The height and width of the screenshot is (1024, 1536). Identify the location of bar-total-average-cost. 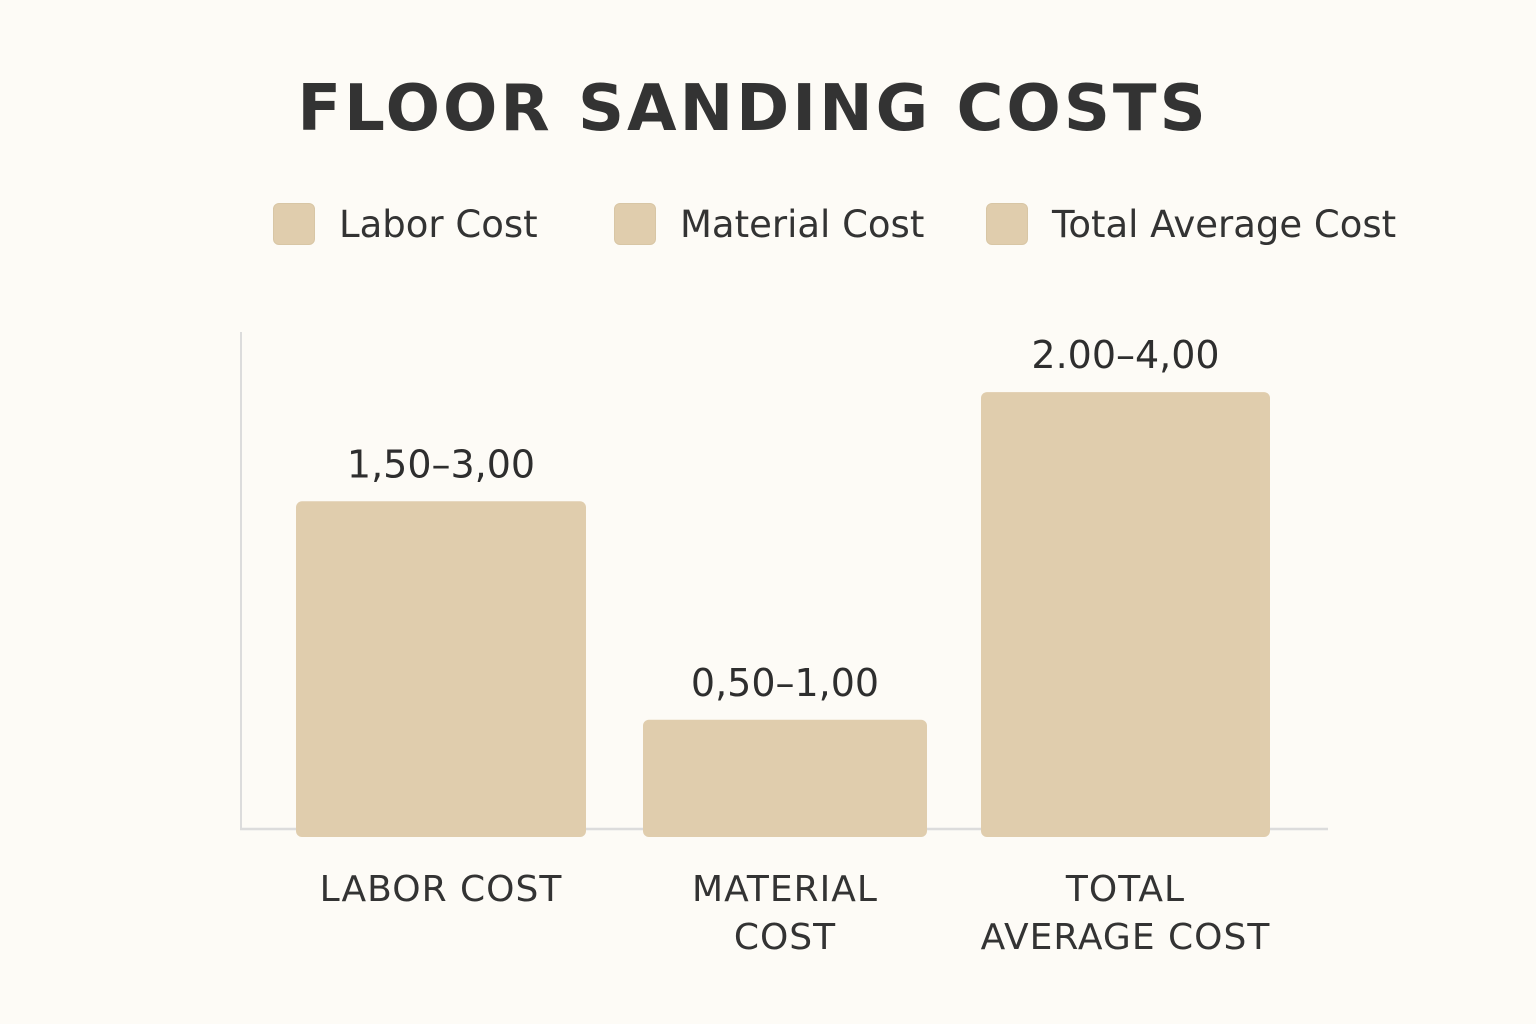
(1125, 614).